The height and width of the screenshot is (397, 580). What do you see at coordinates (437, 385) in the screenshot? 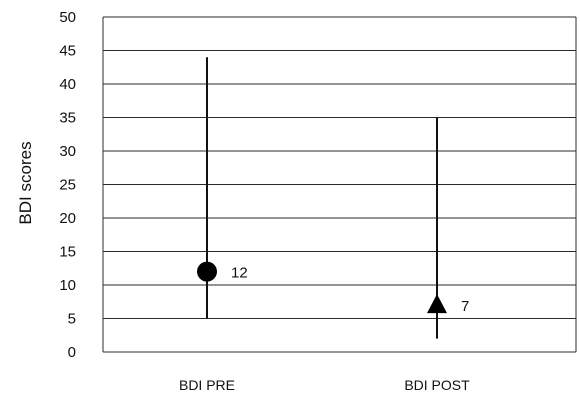
I see `x-tick-label-2: BDI POST` at bounding box center [437, 385].